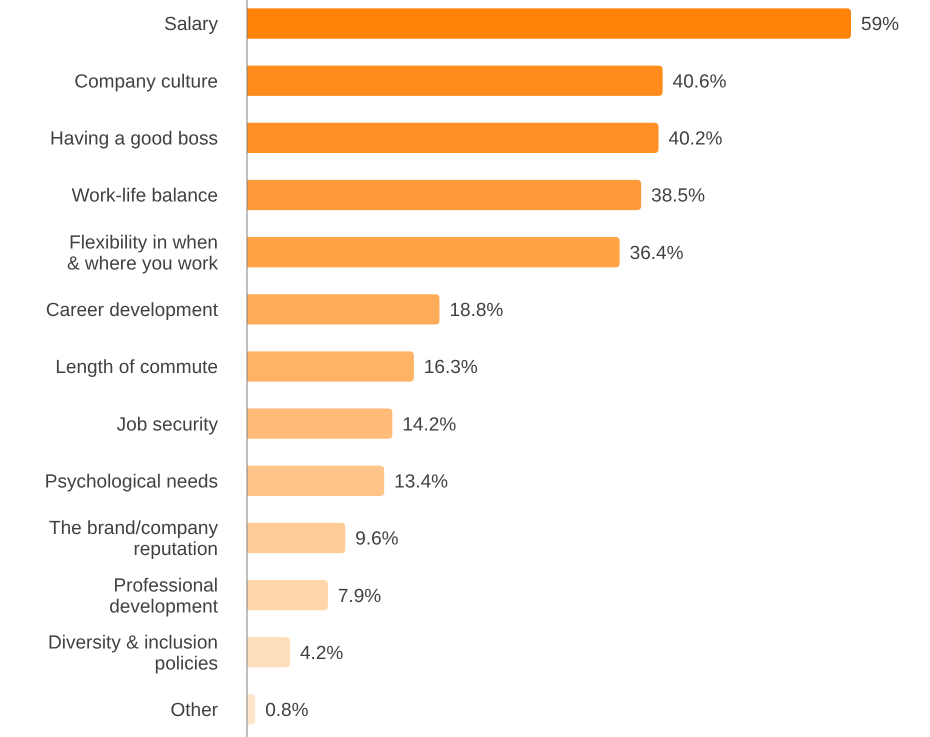 The image size is (930, 737). What do you see at coordinates (132, 310) in the screenshot?
I see `y-tick-label: Career development` at bounding box center [132, 310].